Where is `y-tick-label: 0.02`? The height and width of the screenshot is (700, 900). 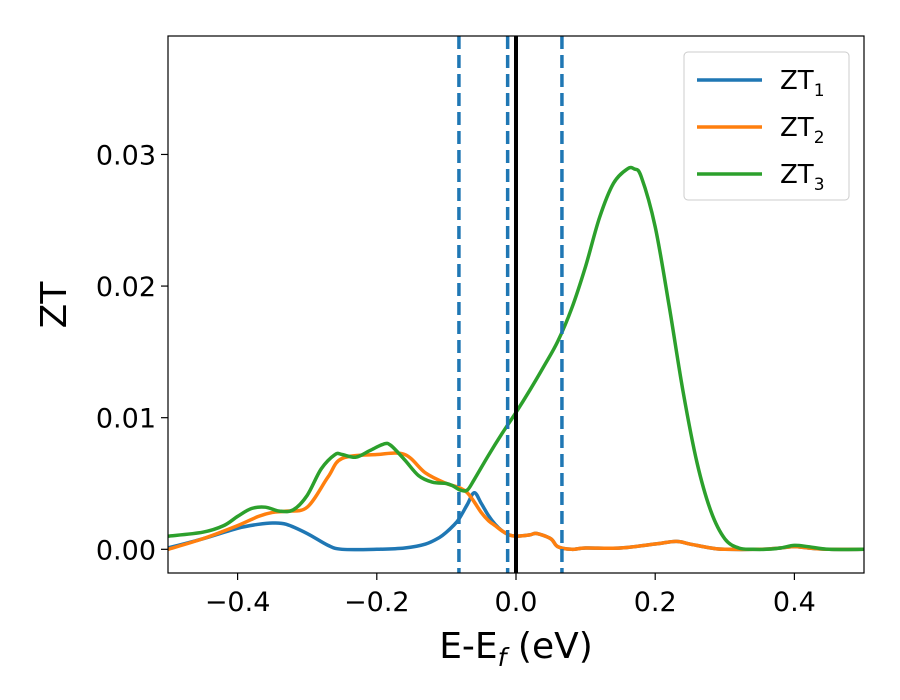 y-tick-label: 0.02 is located at coordinates (126, 287).